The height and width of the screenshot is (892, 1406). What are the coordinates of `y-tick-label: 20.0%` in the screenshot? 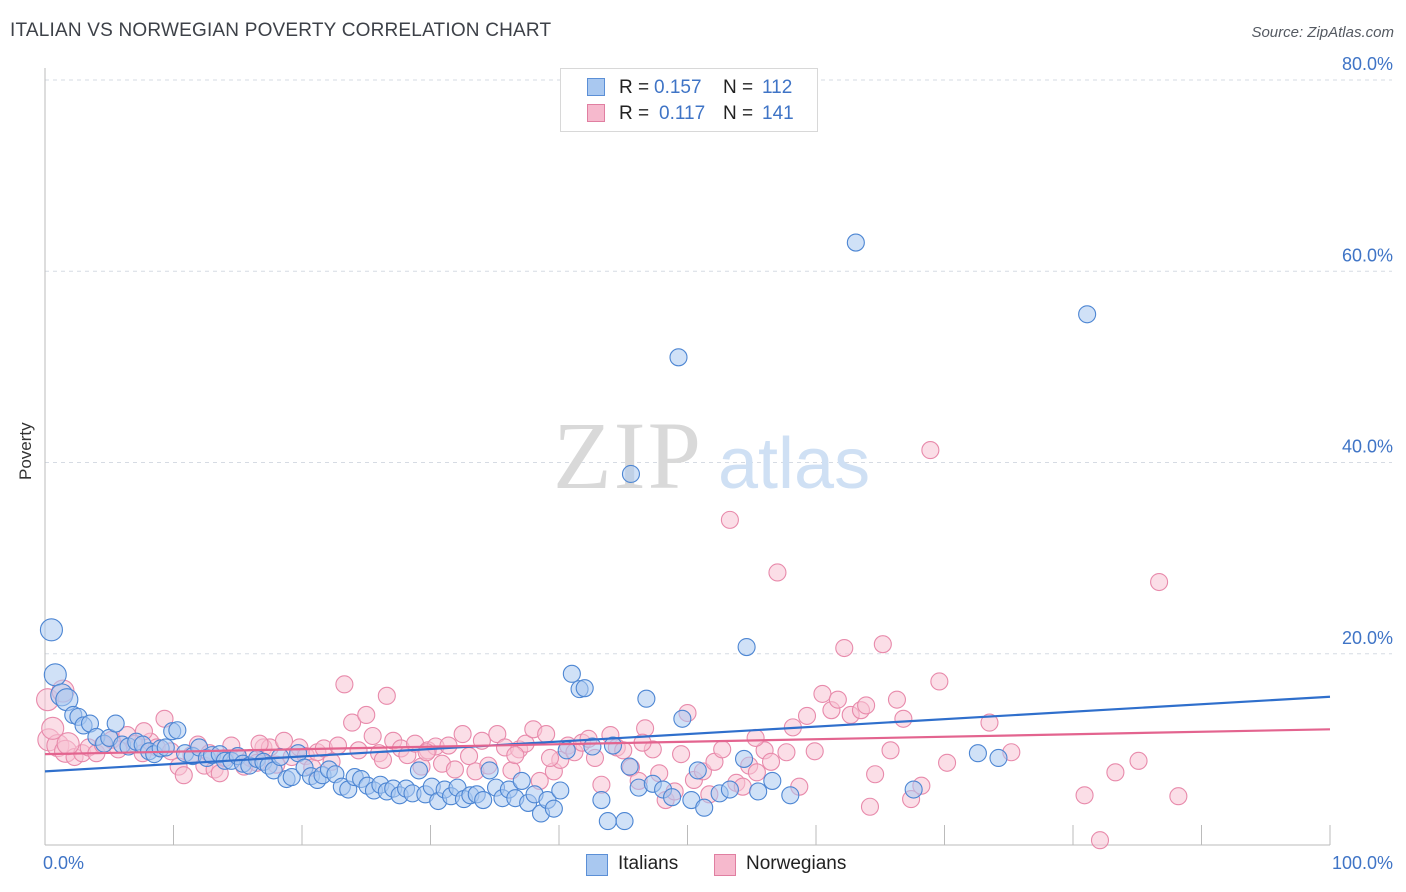 It's located at (1367, 638).